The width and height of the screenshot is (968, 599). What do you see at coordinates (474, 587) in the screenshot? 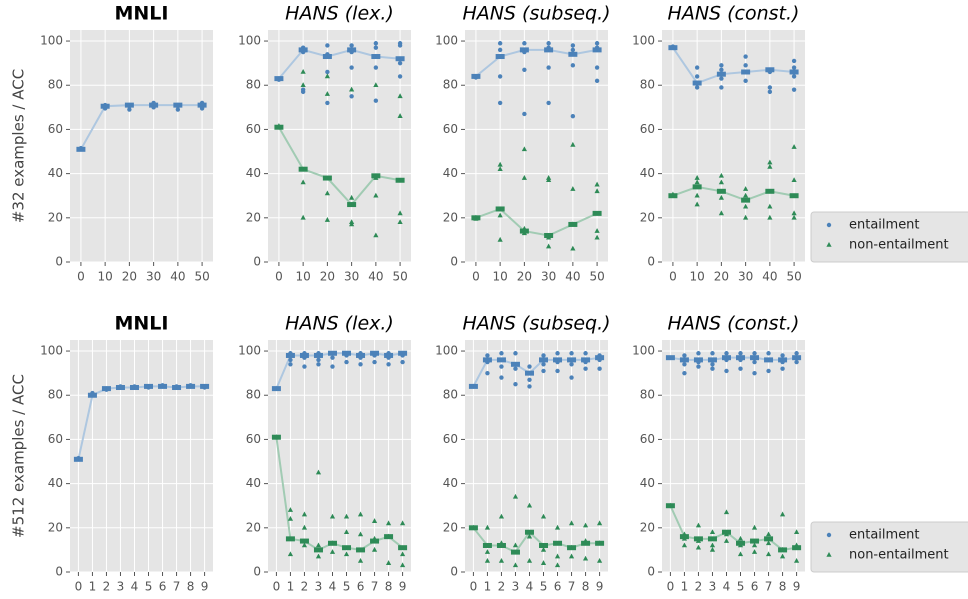
I see `x-tick-label: 0` at bounding box center [474, 587].